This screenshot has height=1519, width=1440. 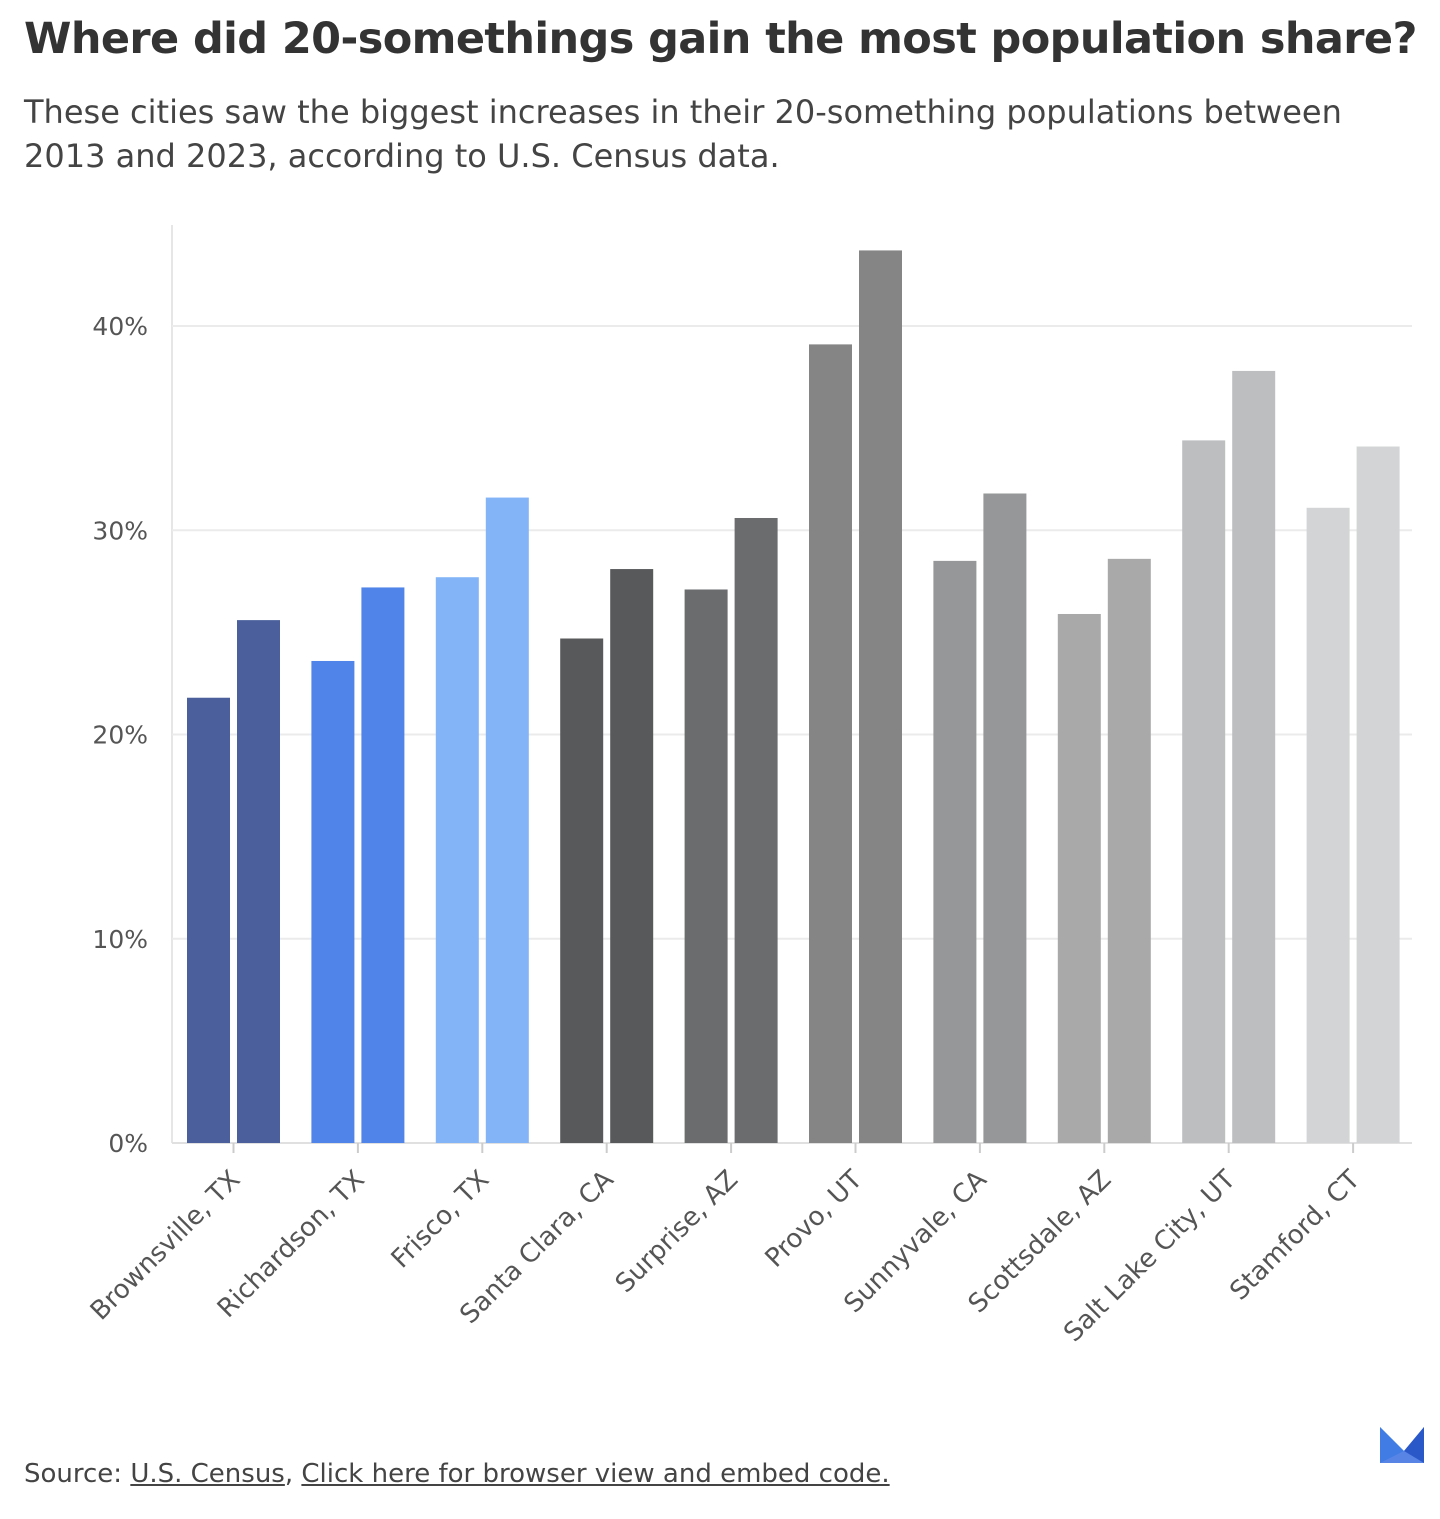 I want to click on source-prefix: Source:, so click(x=73, y=1474).